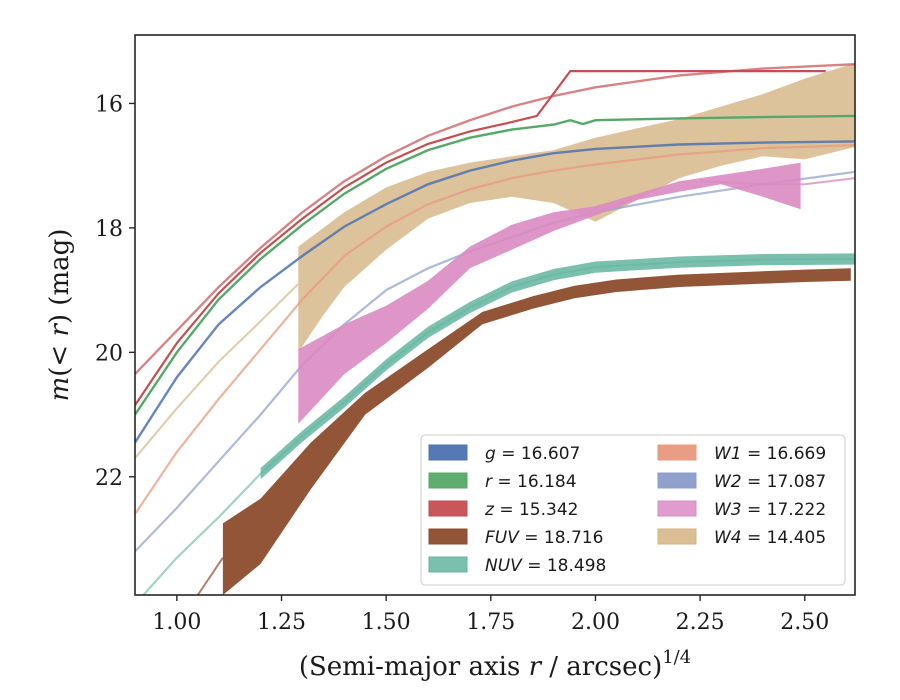 Image resolution: width=900 pixels, height=700 pixels. I want to click on y-tick-label: 18, so click(109, 229).